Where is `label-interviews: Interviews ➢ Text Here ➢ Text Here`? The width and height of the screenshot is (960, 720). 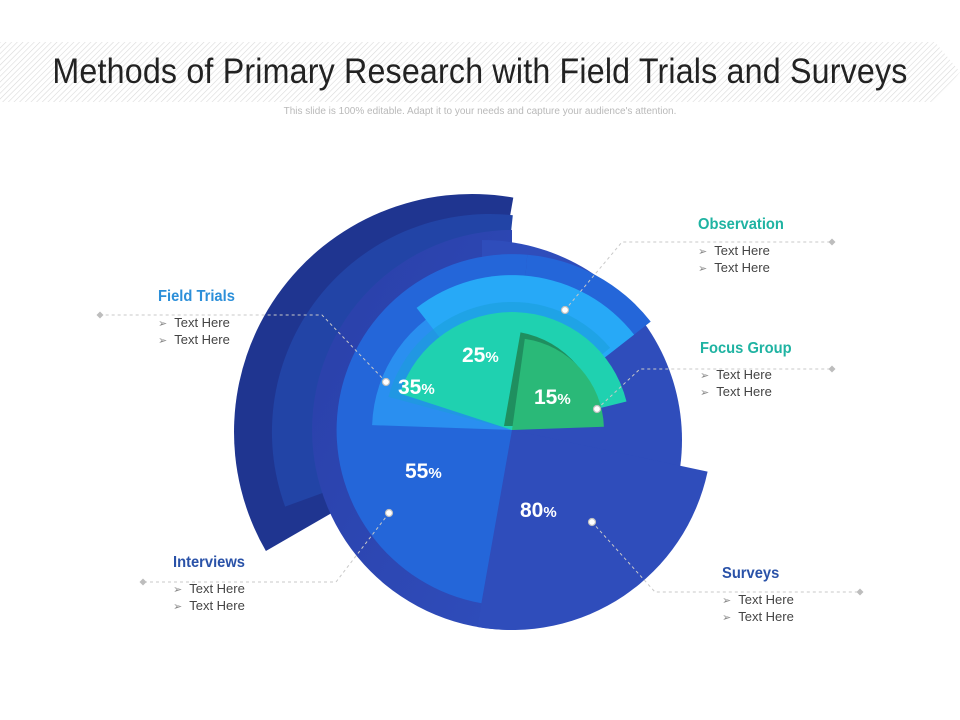
label-interviews: Interviews ➢ Text Here ➢ Text Here is located at coordinates (212, 583).